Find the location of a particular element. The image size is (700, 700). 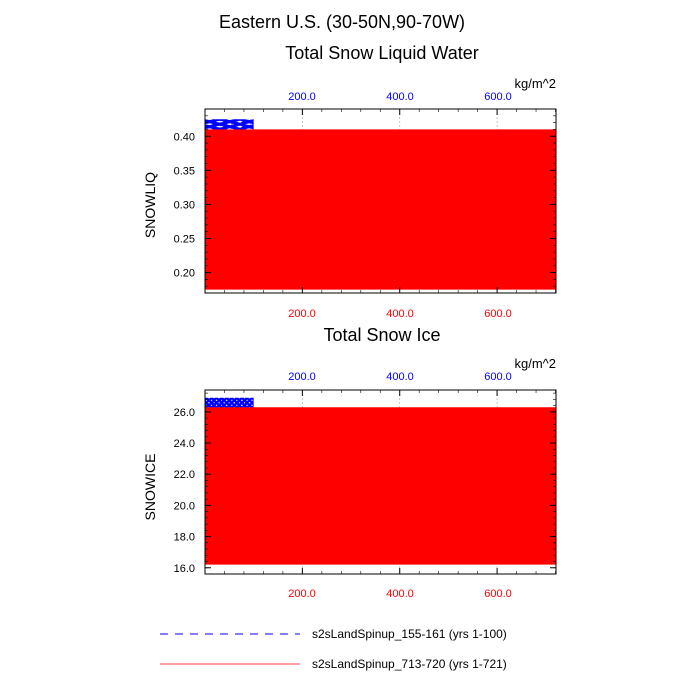

legend-label: s2sLandSpinup_713-720 (yrs 1-721) is located at coordinates (409, 664).